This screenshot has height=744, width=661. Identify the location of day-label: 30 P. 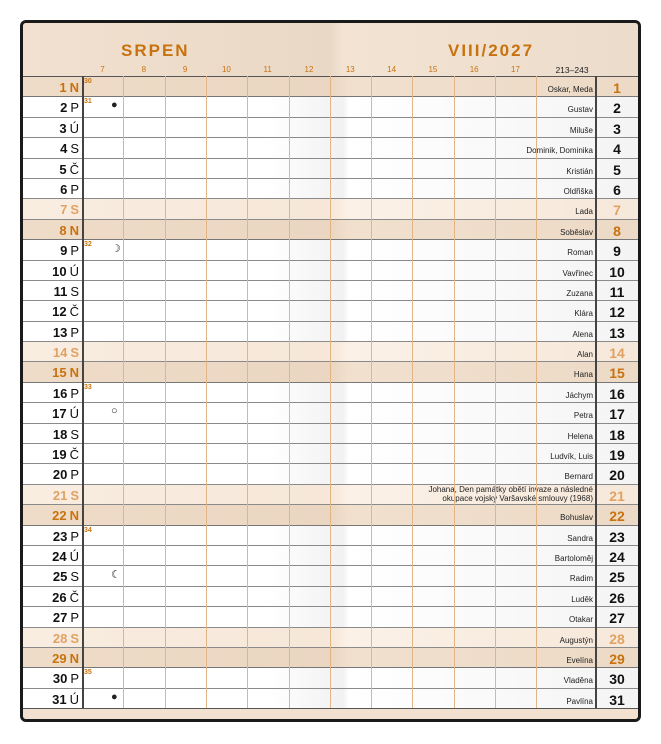
(51, 678).